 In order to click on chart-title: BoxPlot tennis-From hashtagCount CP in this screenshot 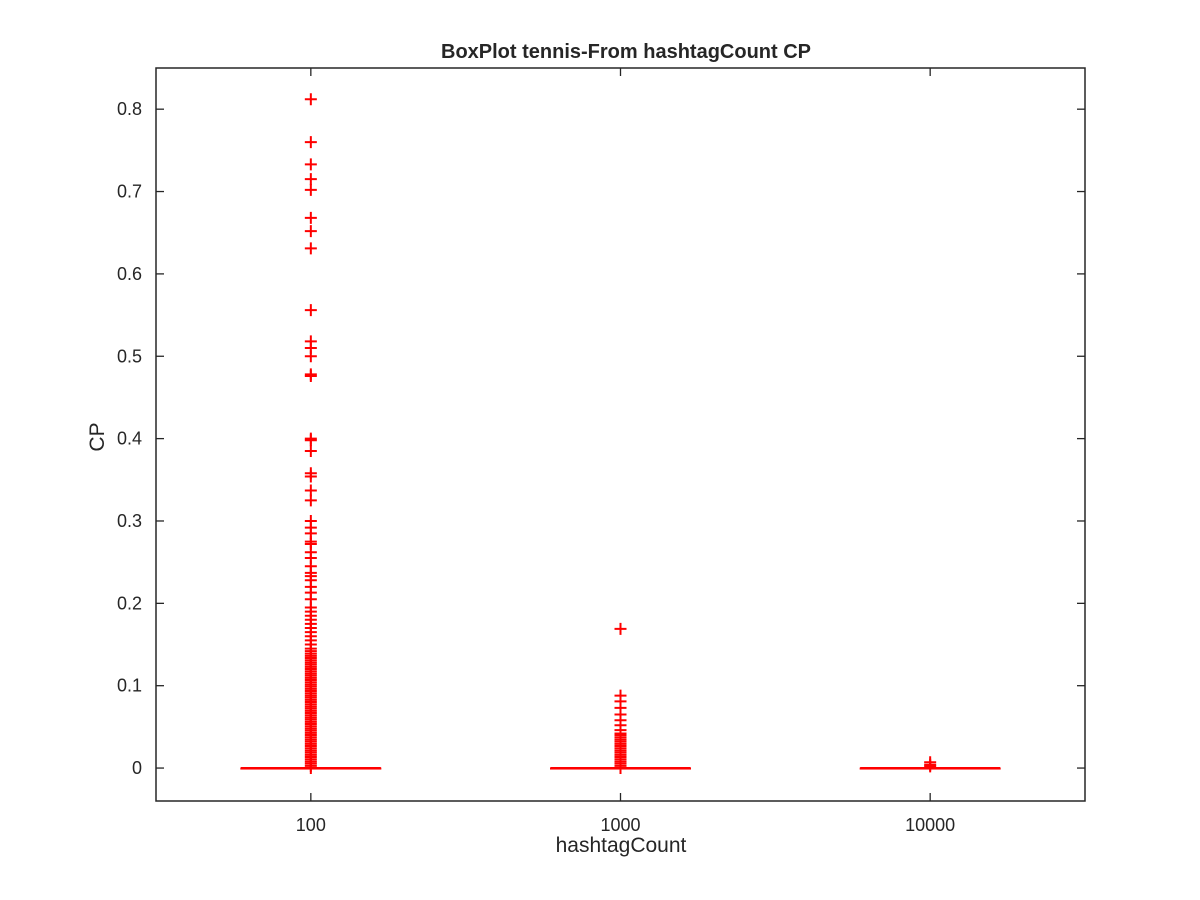, I will do `click(626, 52)`.